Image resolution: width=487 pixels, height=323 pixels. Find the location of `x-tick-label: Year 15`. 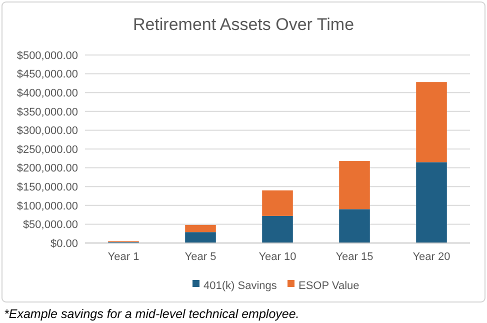

x-tick-label: Year 15 is located at coordinates (355, 257).